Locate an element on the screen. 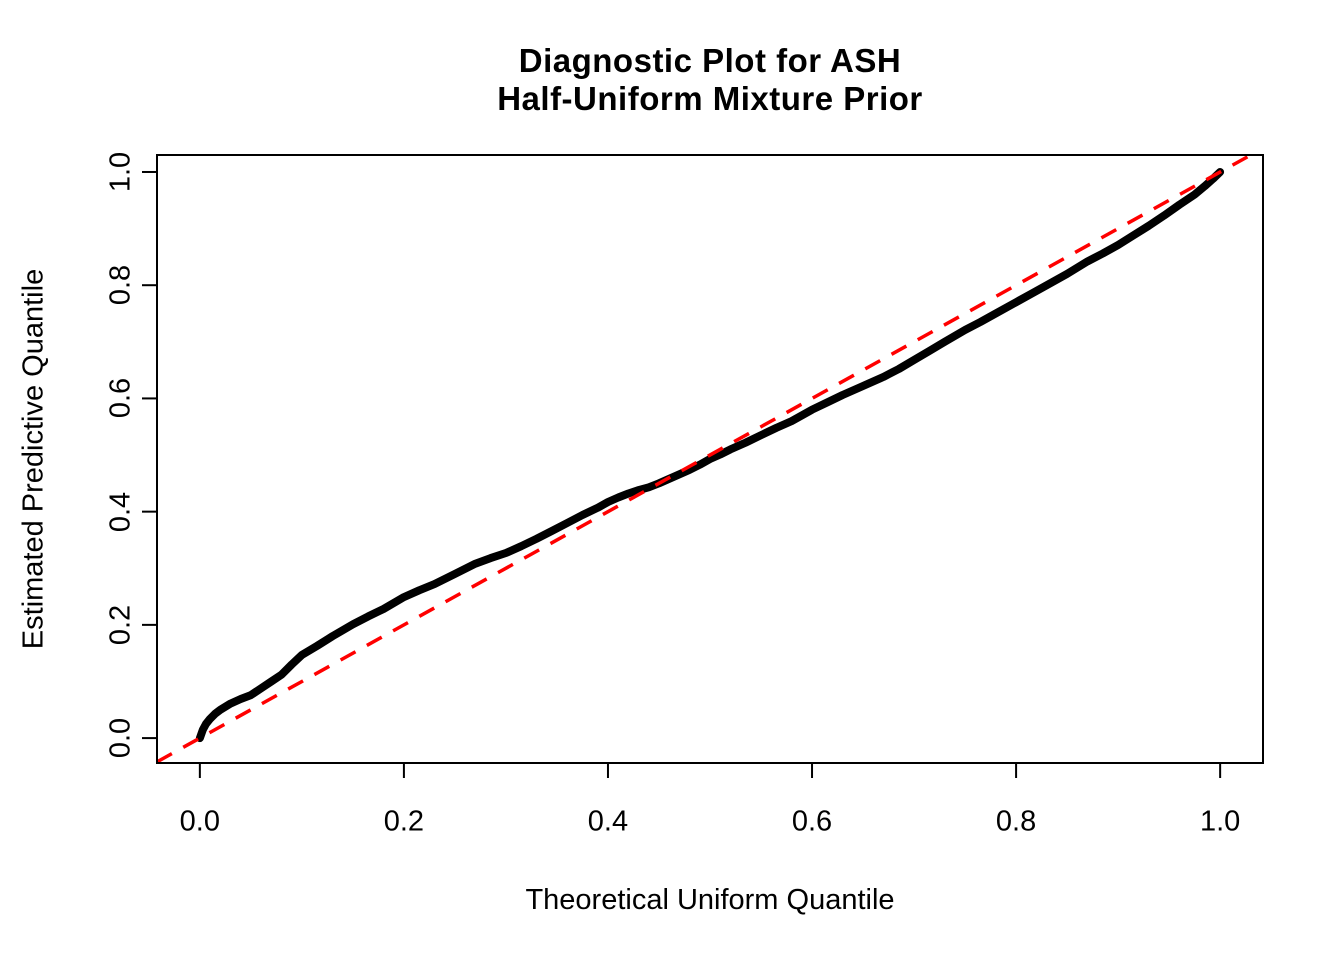  x-tick-label: 0.6 is located at coordinates (812, 821).